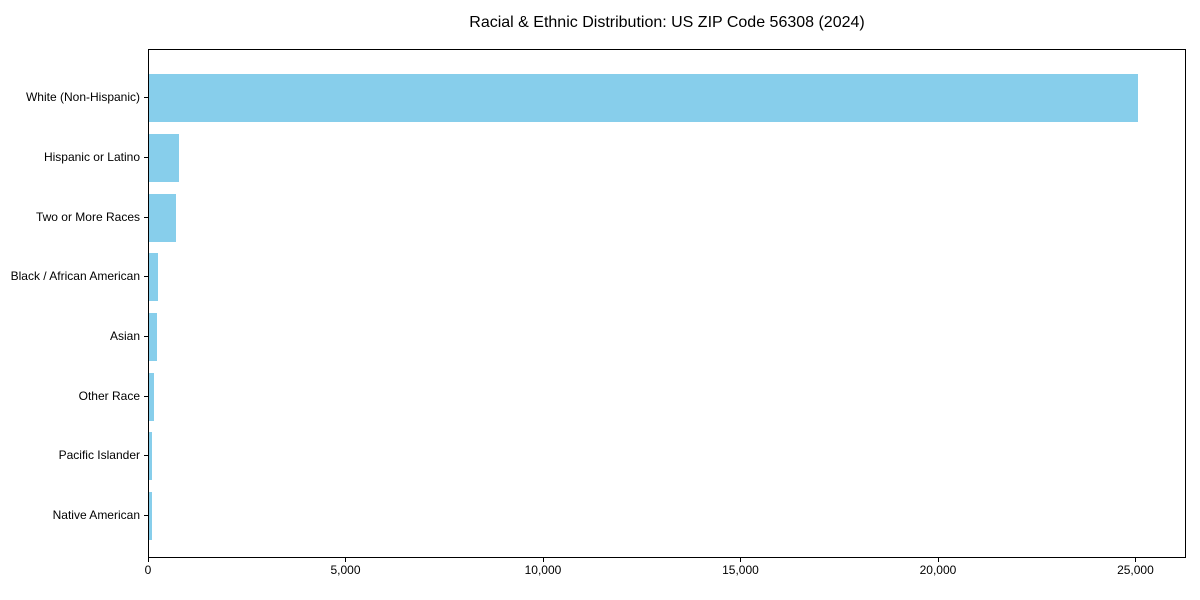 The image size is (1200, 600). Describe the element at coordinates (164, 157) in the screenshot. I see `bar-hispanic-or-latino` at that location.